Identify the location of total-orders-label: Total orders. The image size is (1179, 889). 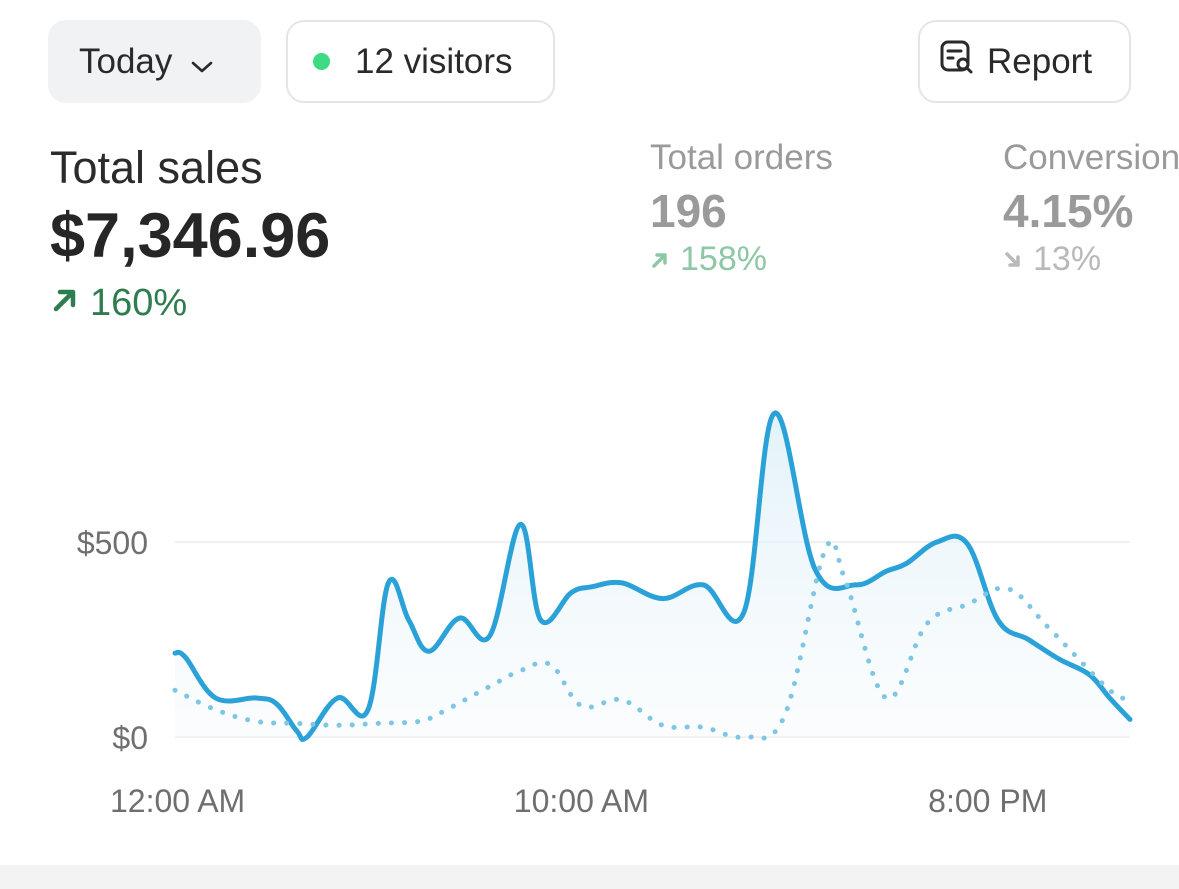
(741, 157).